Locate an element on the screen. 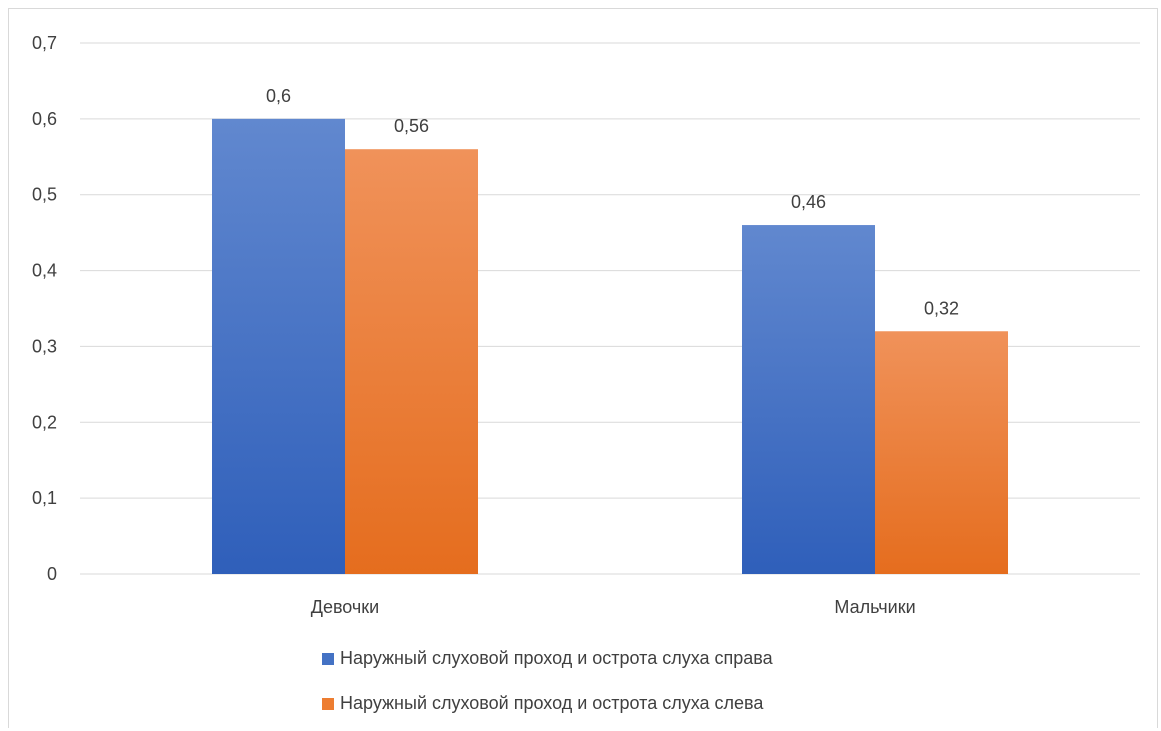  y-tick-label: 0,2 is located at coordinates (44, 422).